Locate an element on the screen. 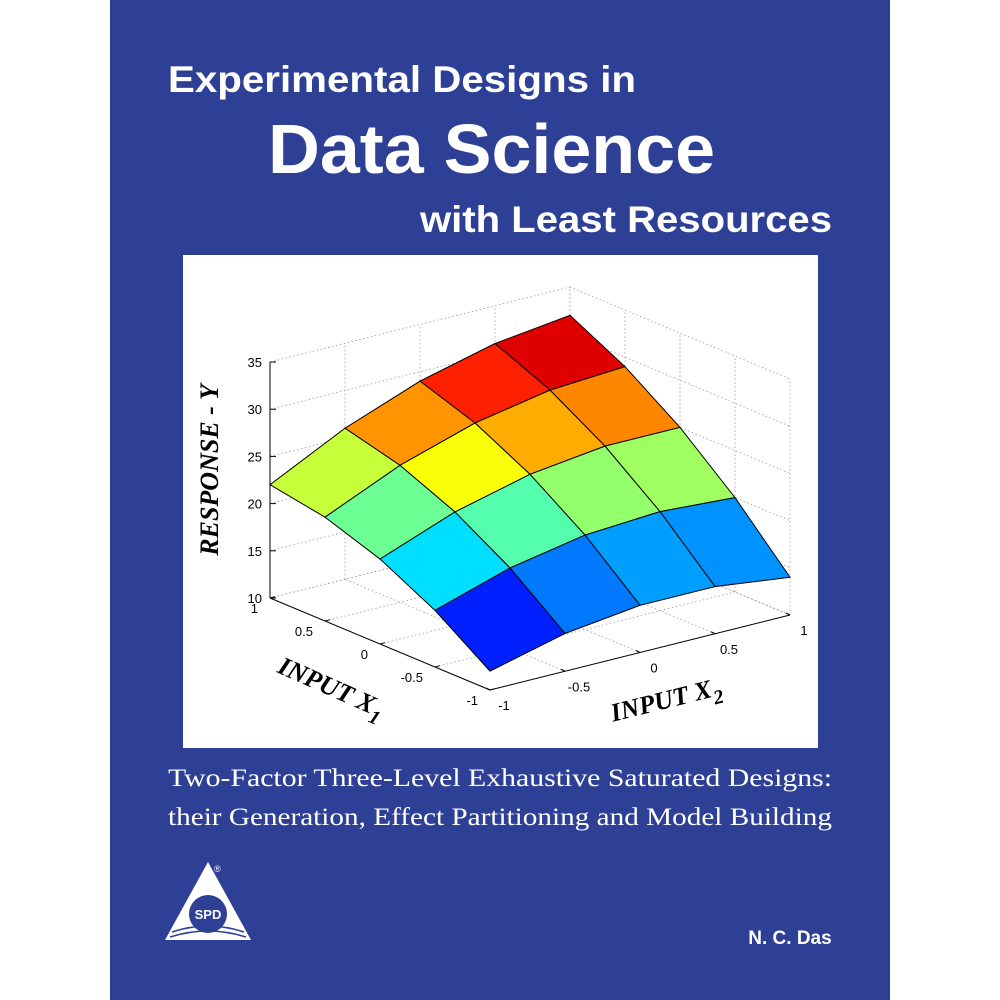 The image size is (1000, 1000). x2-axis-label-subscript: 2 is located at coordinates (718, 698).